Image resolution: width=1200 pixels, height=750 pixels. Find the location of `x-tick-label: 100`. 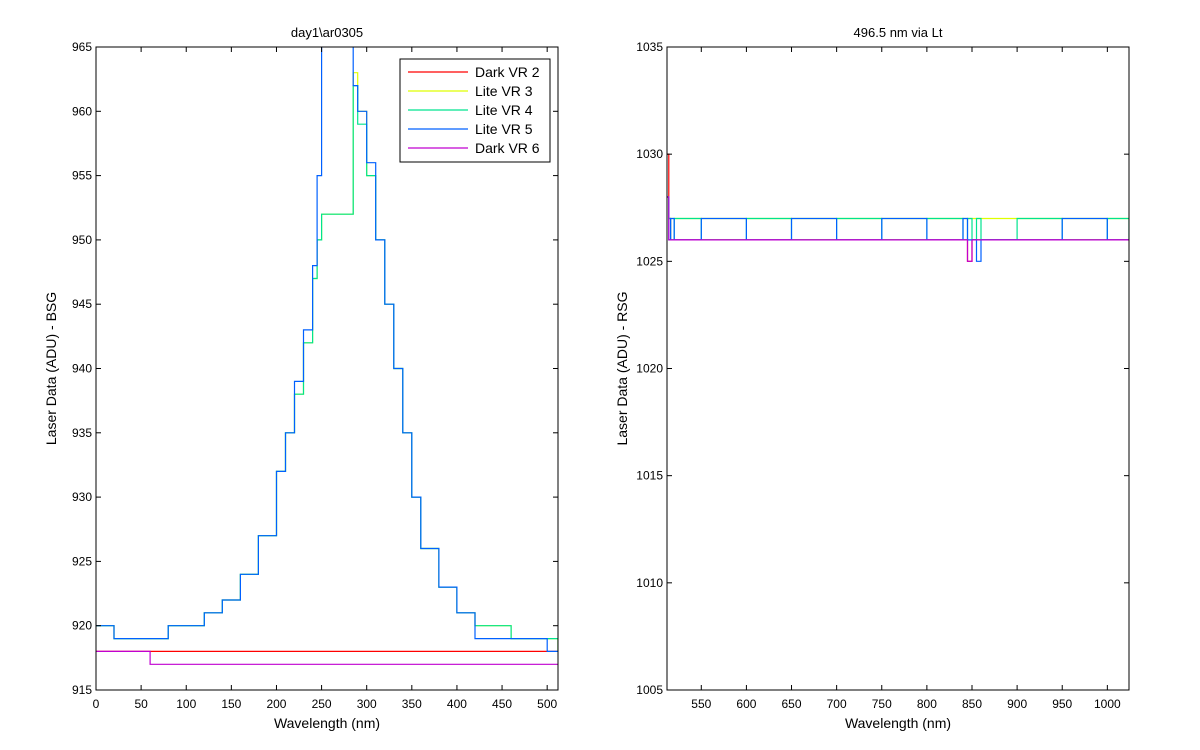

x-tick-label: 100 is located at coordinates (186, 704).